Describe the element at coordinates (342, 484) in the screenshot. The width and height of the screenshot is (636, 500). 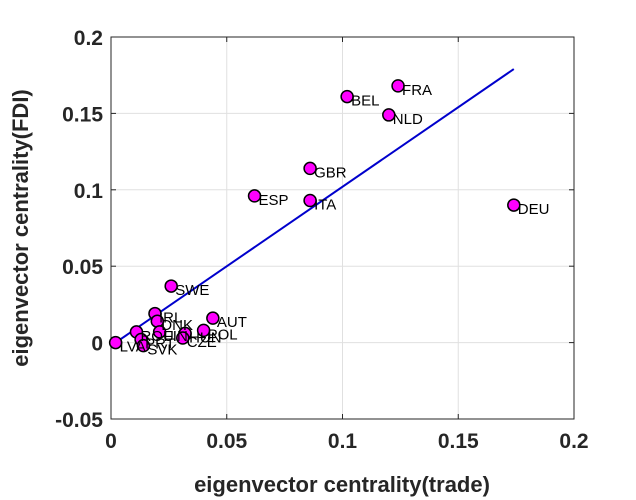
I see `x-axis-label: eigenvector centrality(trade)` at that location.